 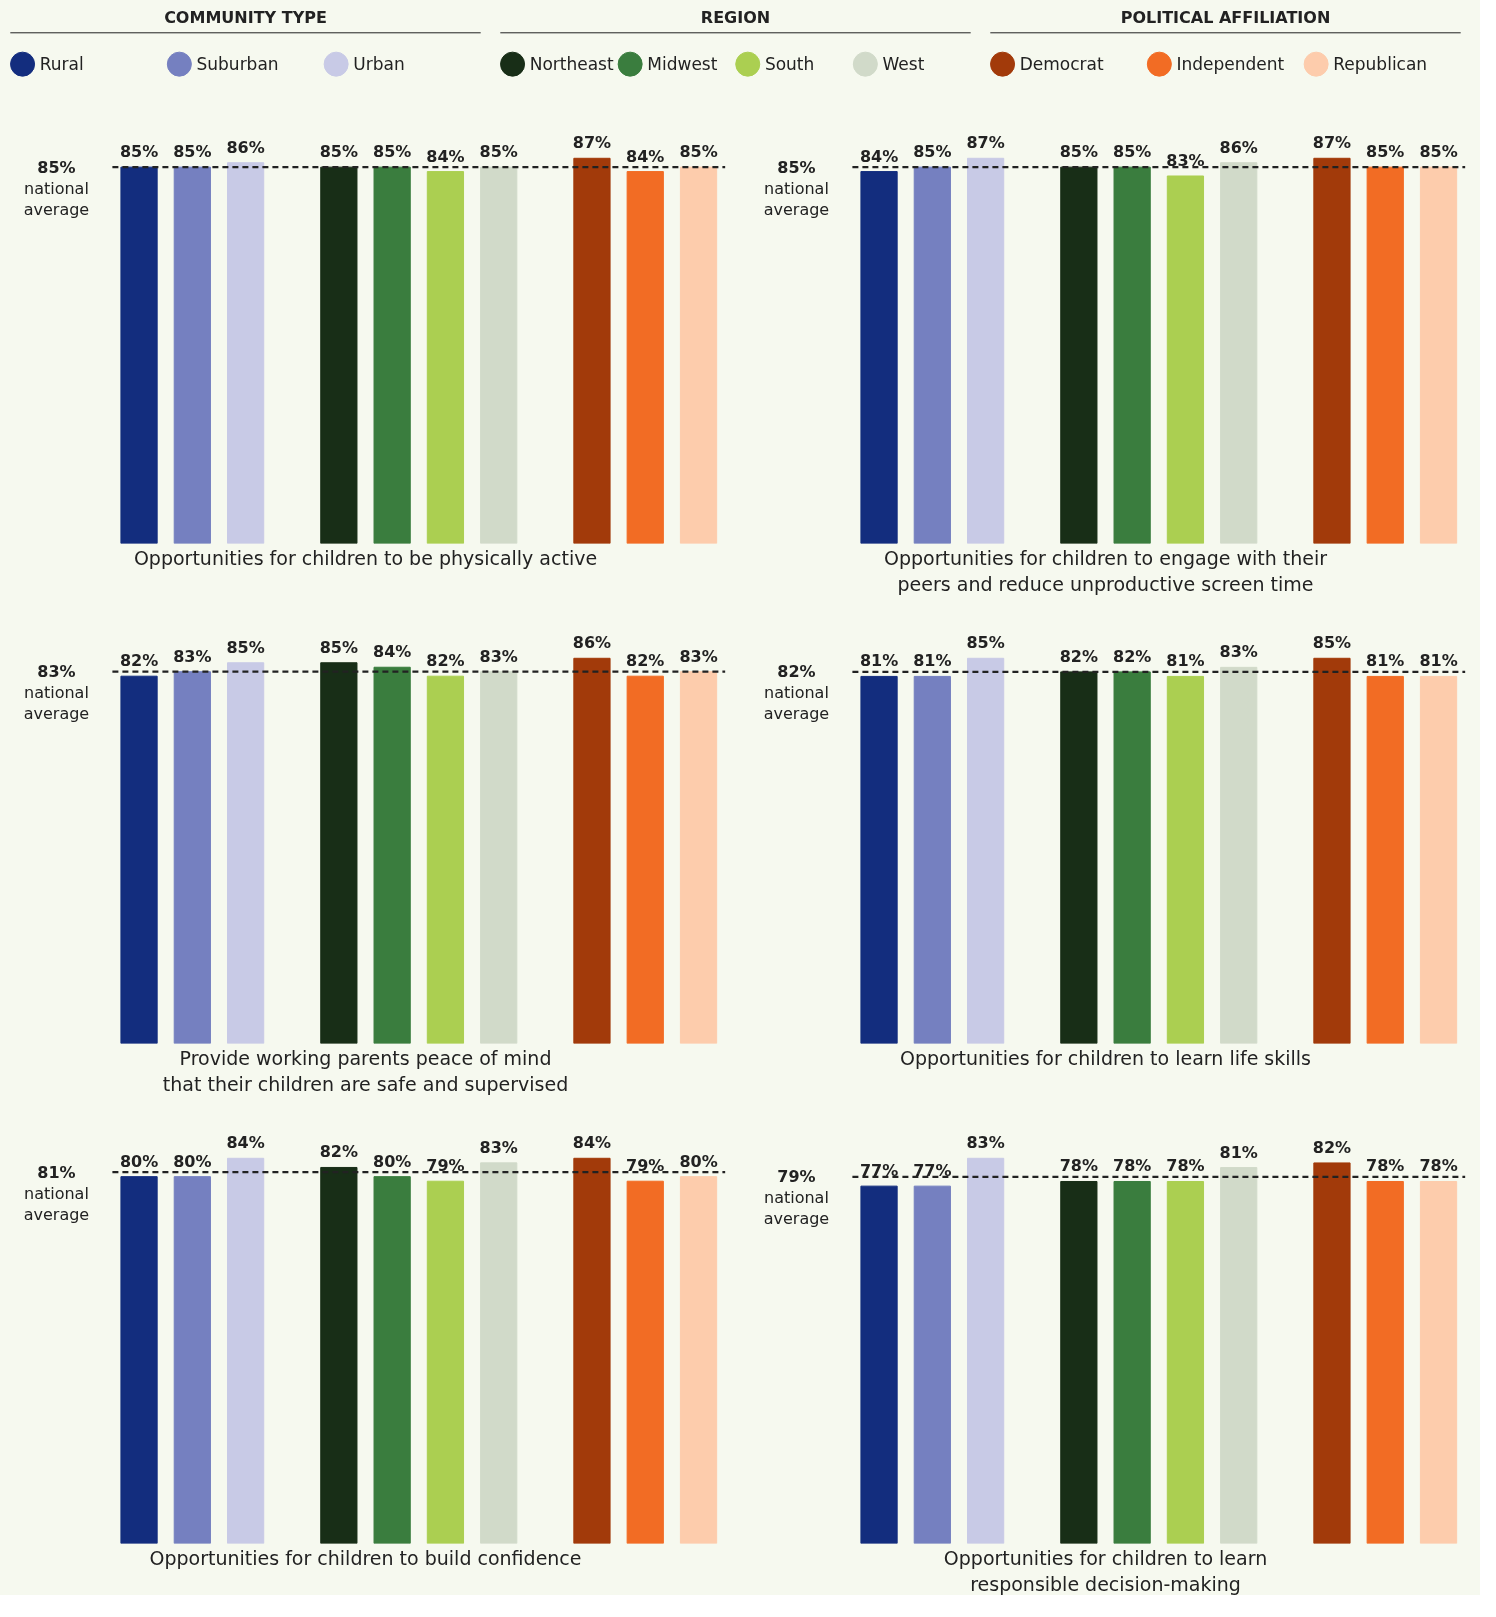 I want to click on legend-label: Independent, so click(x=1230, y=64).